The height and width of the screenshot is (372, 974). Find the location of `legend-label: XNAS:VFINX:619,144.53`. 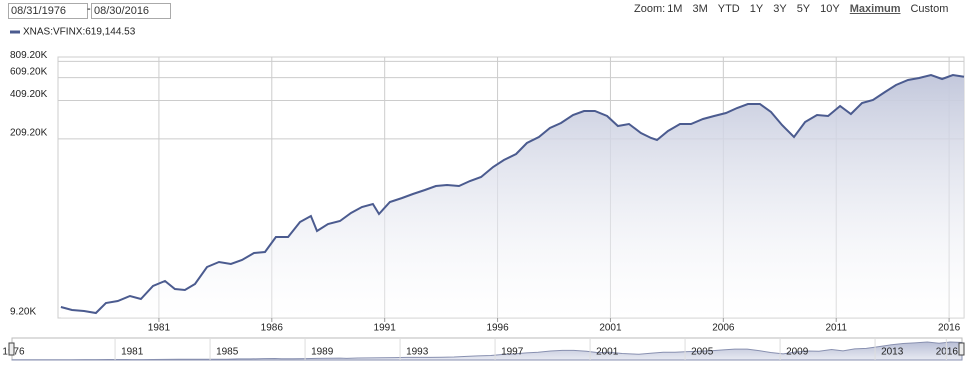

legend-label: XNAS:VFINX:619,144.53 is located at coordinates (79, 32).